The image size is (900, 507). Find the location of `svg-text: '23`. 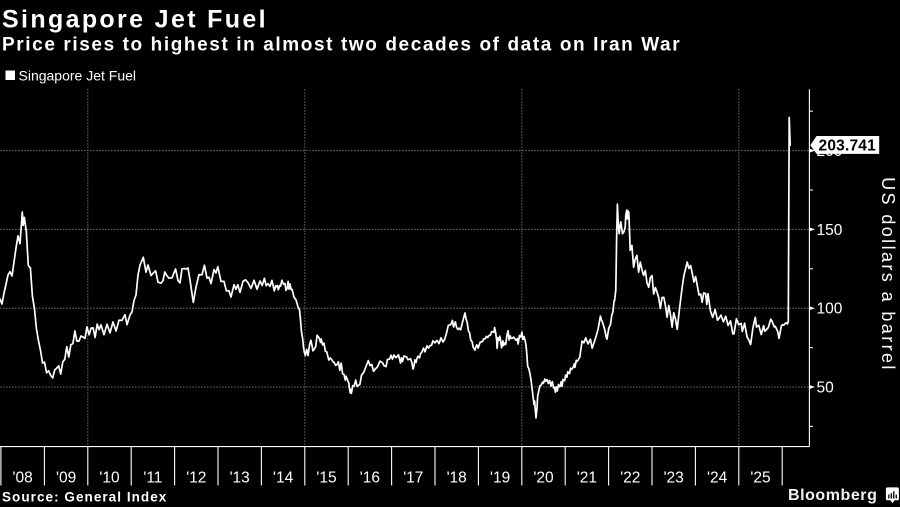

svg-text: '23 is located at coordinates (674, 478).